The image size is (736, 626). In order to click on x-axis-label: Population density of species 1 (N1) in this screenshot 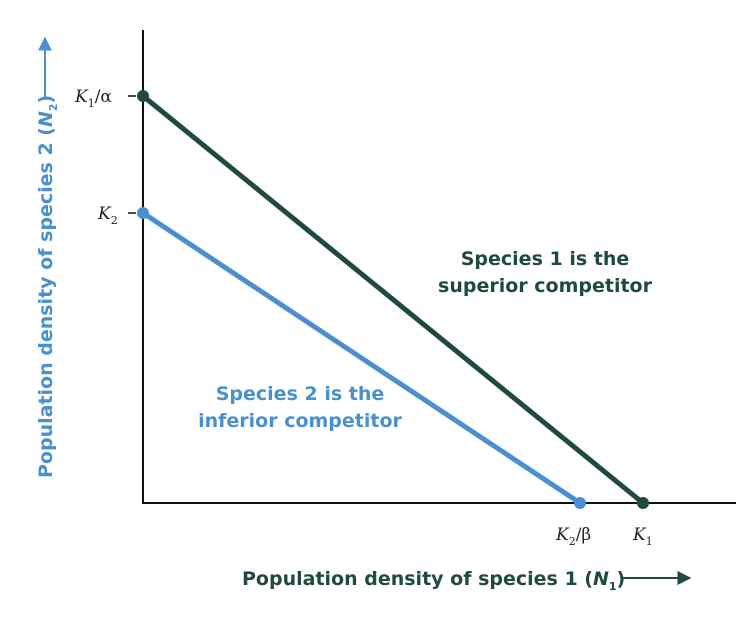, I will do `click(433, 580)`.